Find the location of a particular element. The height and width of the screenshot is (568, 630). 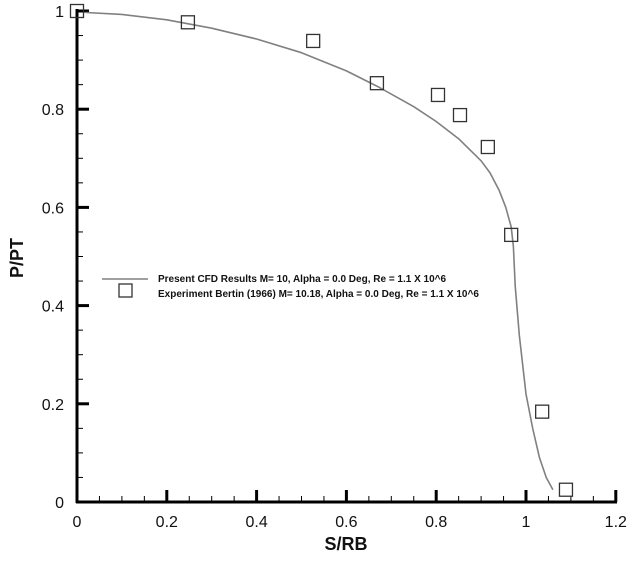

y-tick-label: 0.8 is located at coordinates (53, 110).